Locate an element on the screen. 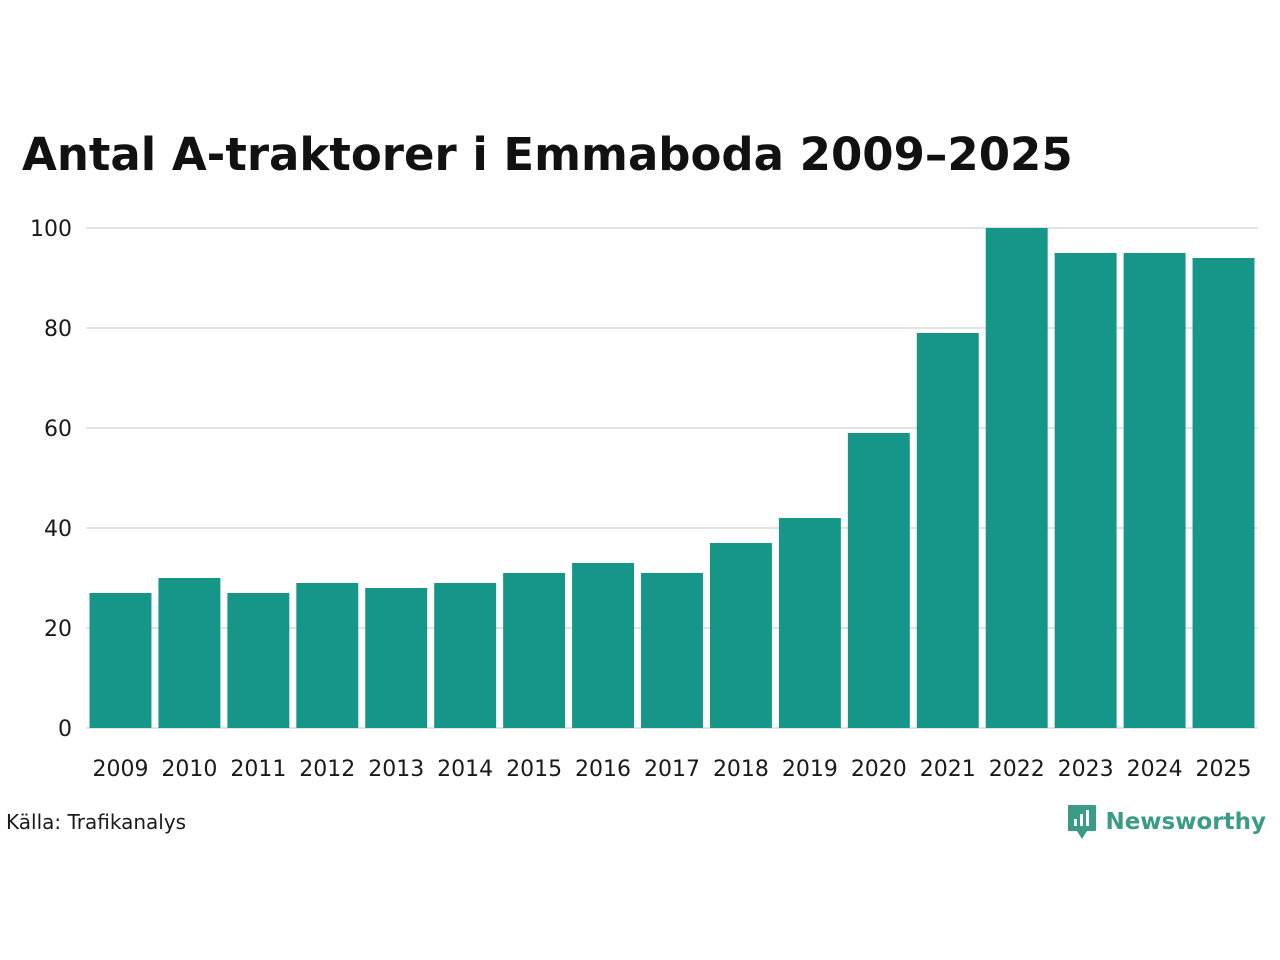  bar-2017 is located at coordinates (672, 650).